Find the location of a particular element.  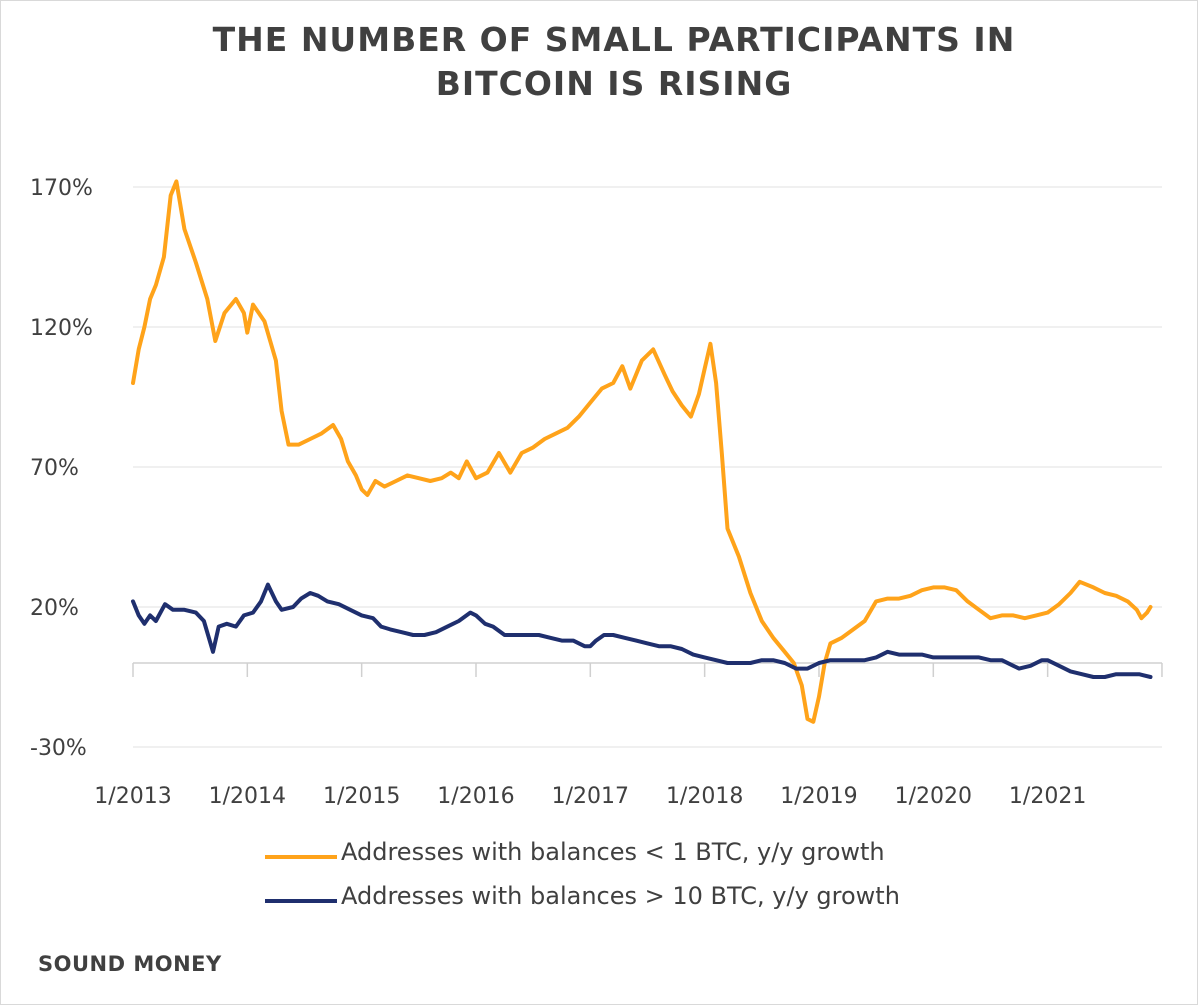

y-tick-label: 70% is located at coordinates (54, 468).